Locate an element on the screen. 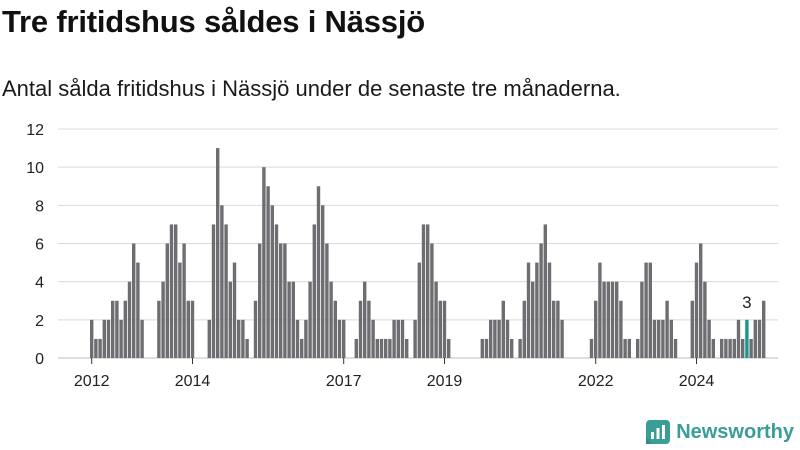 This screenshot has height=450, width=800. y-tick-label: 6 is located at coordinates (39, 245).